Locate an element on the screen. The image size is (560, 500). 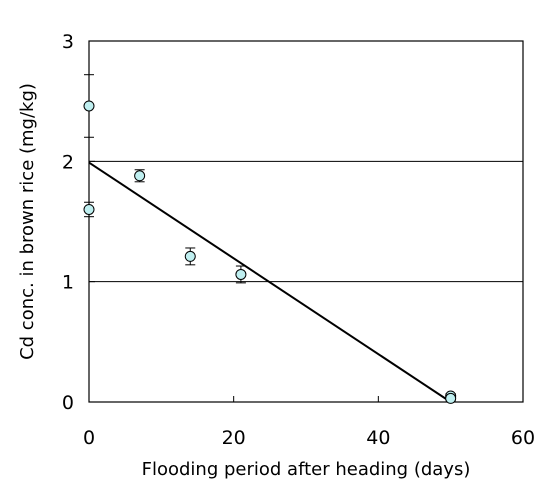
x-tick-label: 0 is located at coordinates (89, 438).